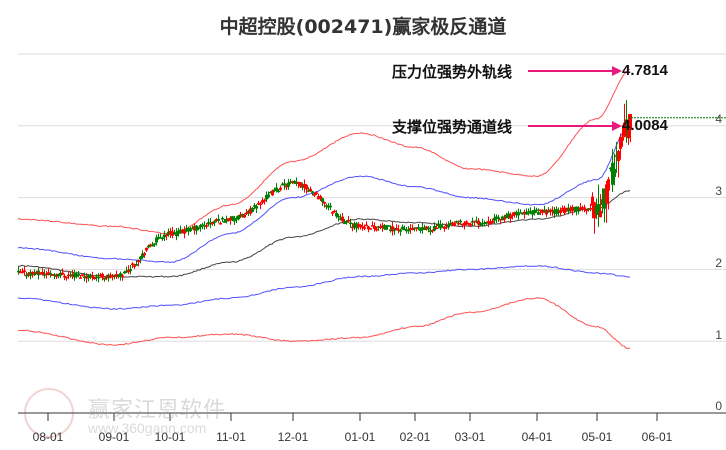 This screenshot has height=450, width=726. I want to click on y-tick-0: 0, so click(718, 406).